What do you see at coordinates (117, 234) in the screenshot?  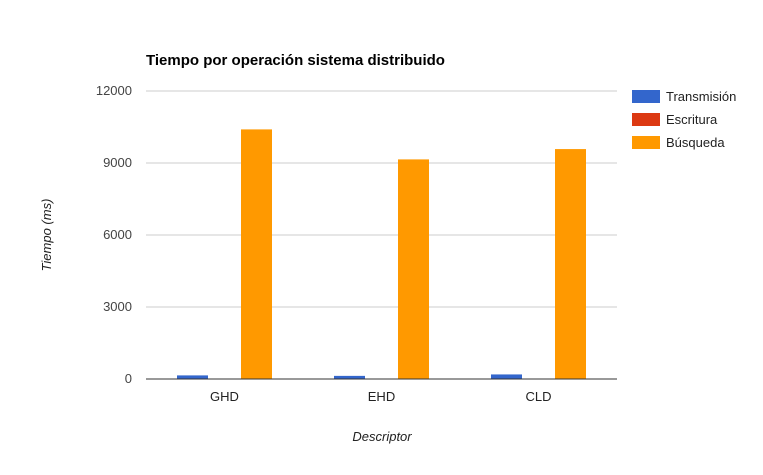 I see `y-tick-label: 6000` at bounding box center [117, 234].